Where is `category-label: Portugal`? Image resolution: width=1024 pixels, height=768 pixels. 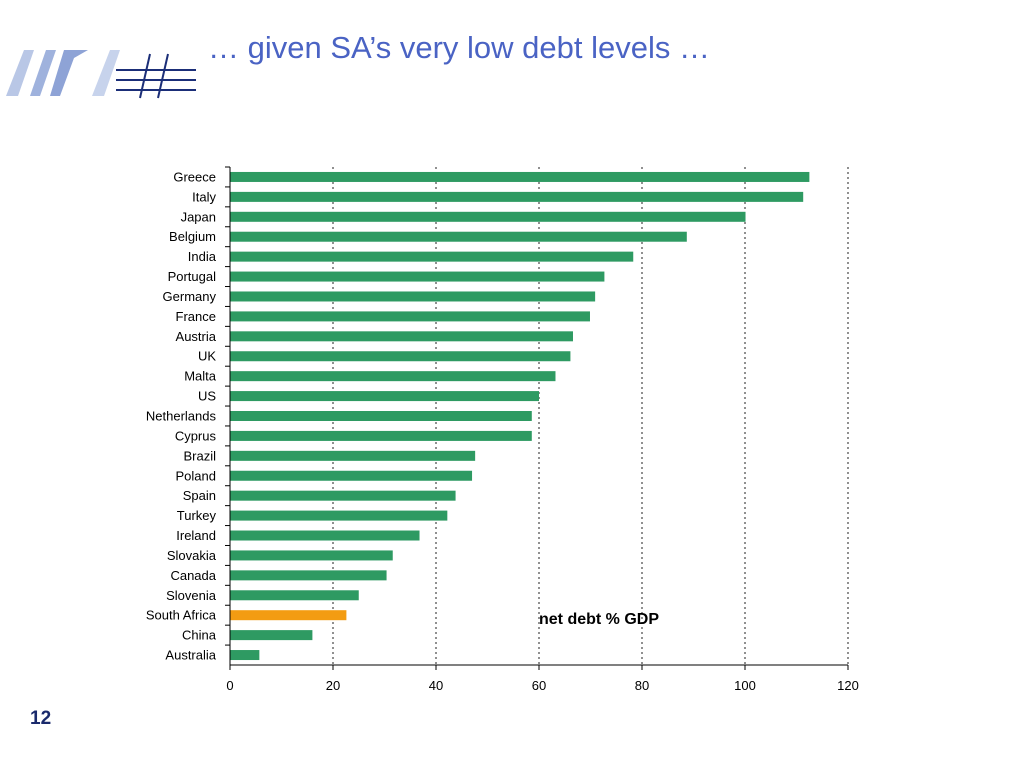 category-label: Portugal is located at coordinates (192, 276).